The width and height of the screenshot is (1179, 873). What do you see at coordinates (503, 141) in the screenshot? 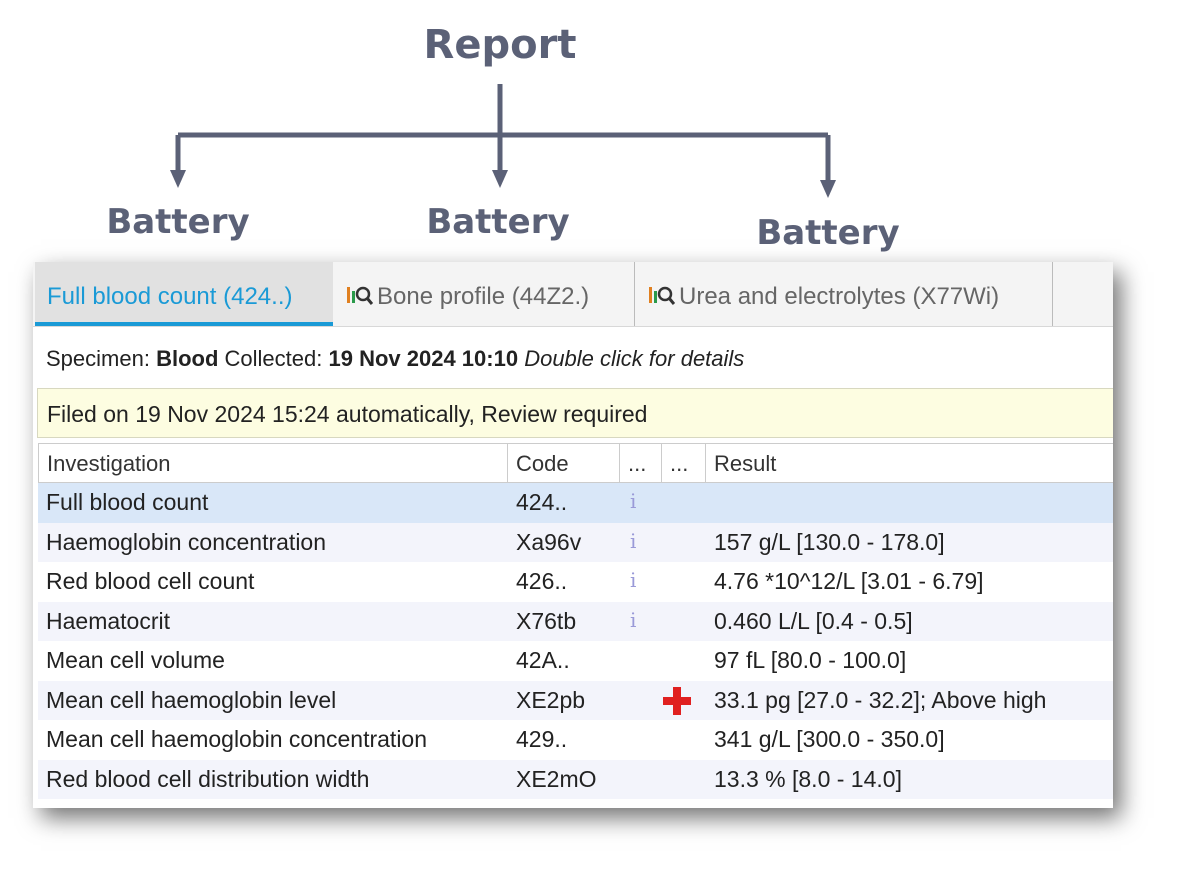
I see `hierarchy-connector` at bounding box center [503, 141].